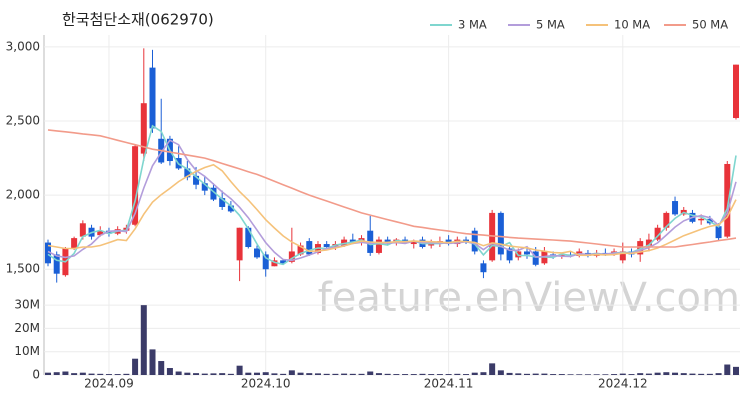  I want to click on y-tick-label: 3,000, so click(23, 46).